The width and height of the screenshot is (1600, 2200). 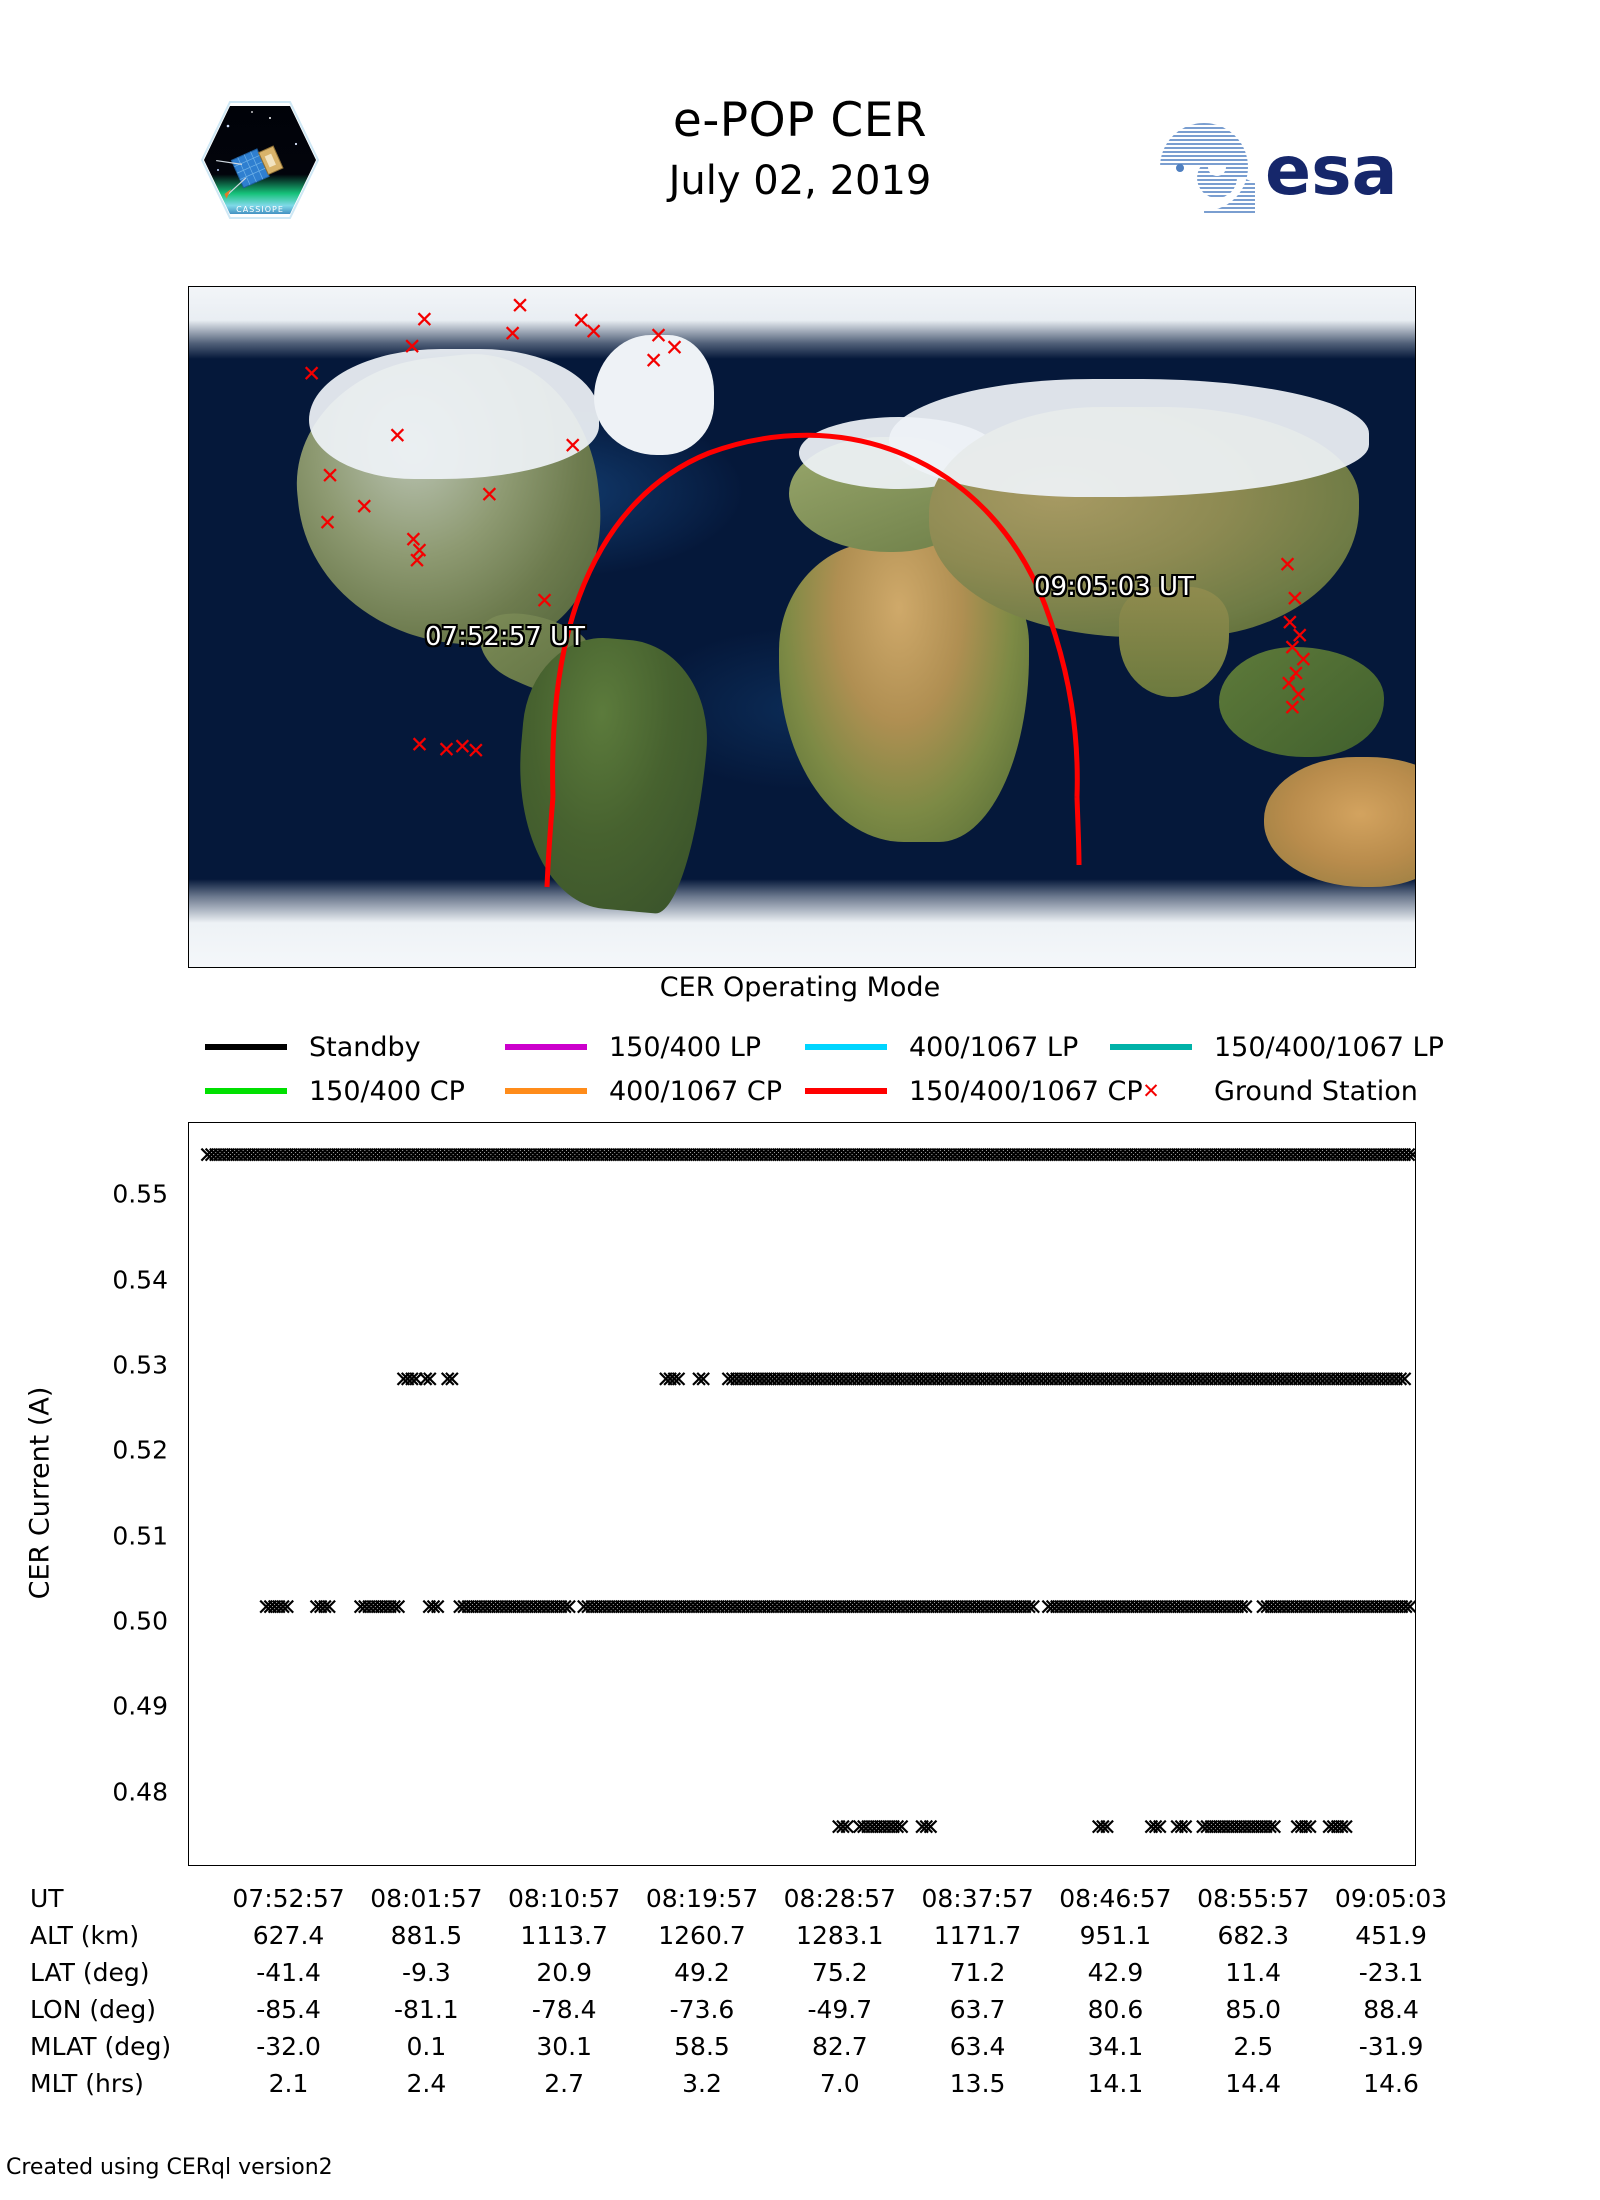 I want to click on table-cell: 49.2, so click(x=702, y=1972).